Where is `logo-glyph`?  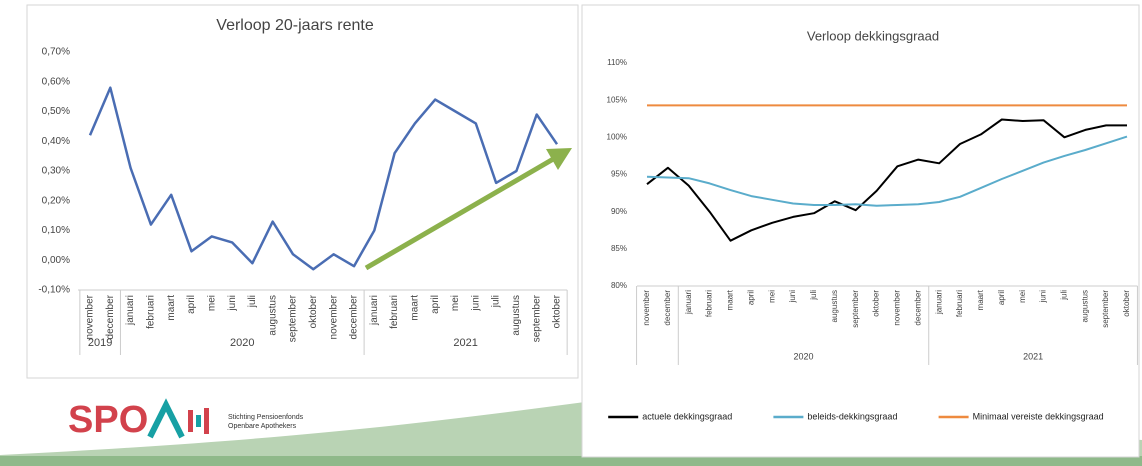 logo-glyph is located at coordinates (166, 418).